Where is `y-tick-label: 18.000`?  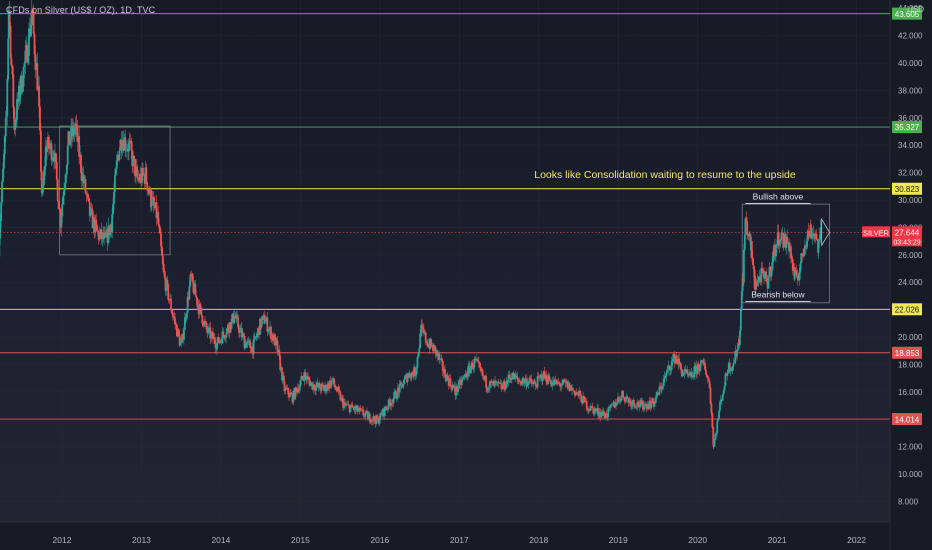
y-tick-label: 18.000 is located at coordinates (910, 364).